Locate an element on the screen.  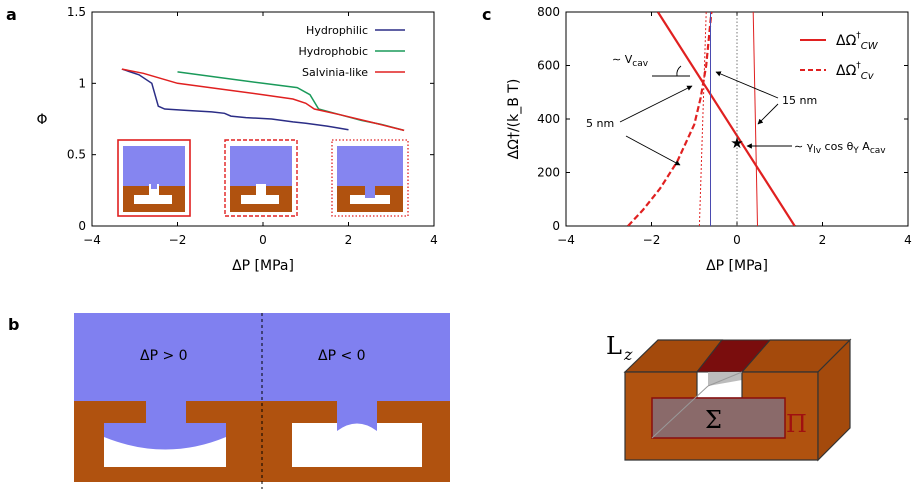
legend-label: Salvinia-like is located at coordinates (335, 72).